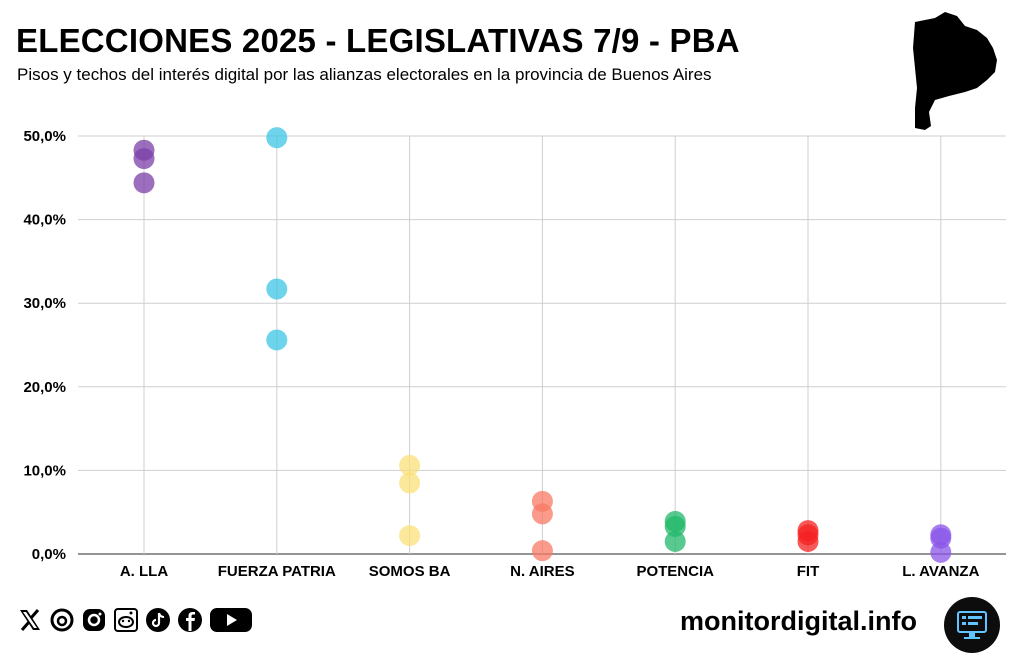  I want to click on x-icon, so click(30, 620).